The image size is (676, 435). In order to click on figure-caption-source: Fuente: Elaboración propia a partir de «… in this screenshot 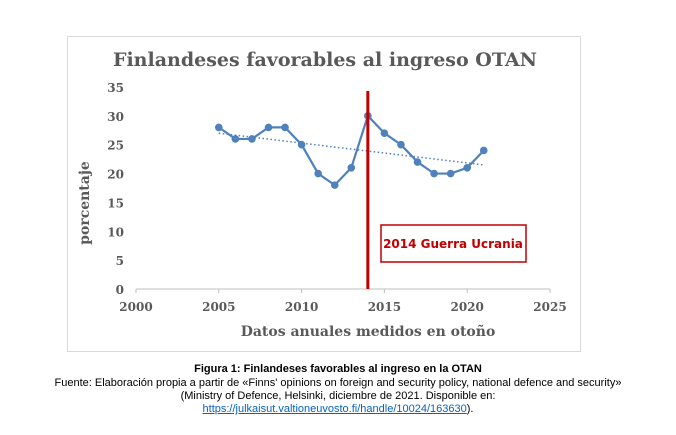, I will do `click(338, 396)`.